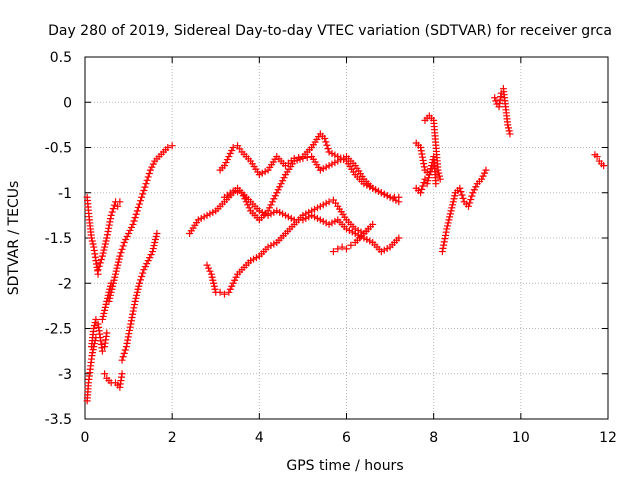 This screenshot has height=480, width=640. What do you see at coordinates (608, 438) in the screenshot?
I see `x-tick-label: 12` at bounding box center [608, 438].